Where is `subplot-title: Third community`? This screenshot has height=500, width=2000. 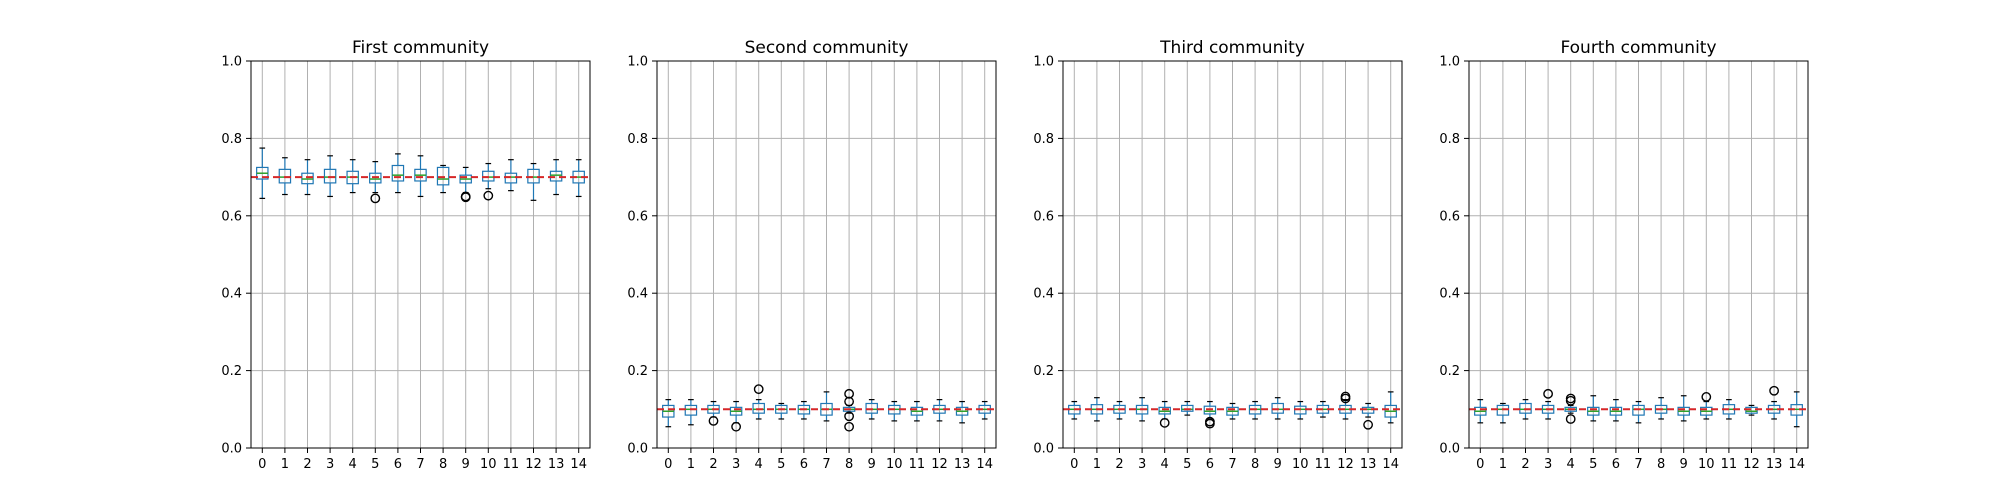 subplot-title: Third community is located at coordinates (1232, 48).